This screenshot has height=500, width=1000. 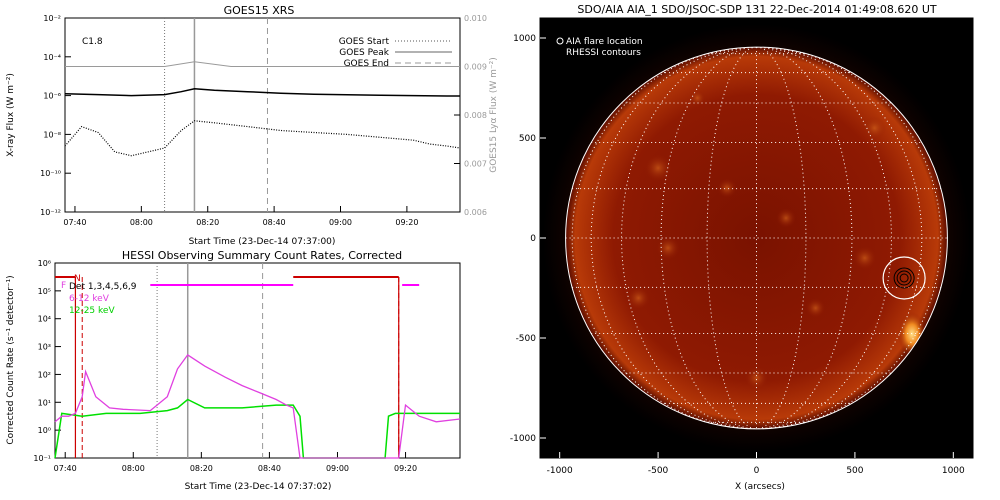 I want to click on legend-goes-peak: GOES Peak, so click(x=364, y=53).